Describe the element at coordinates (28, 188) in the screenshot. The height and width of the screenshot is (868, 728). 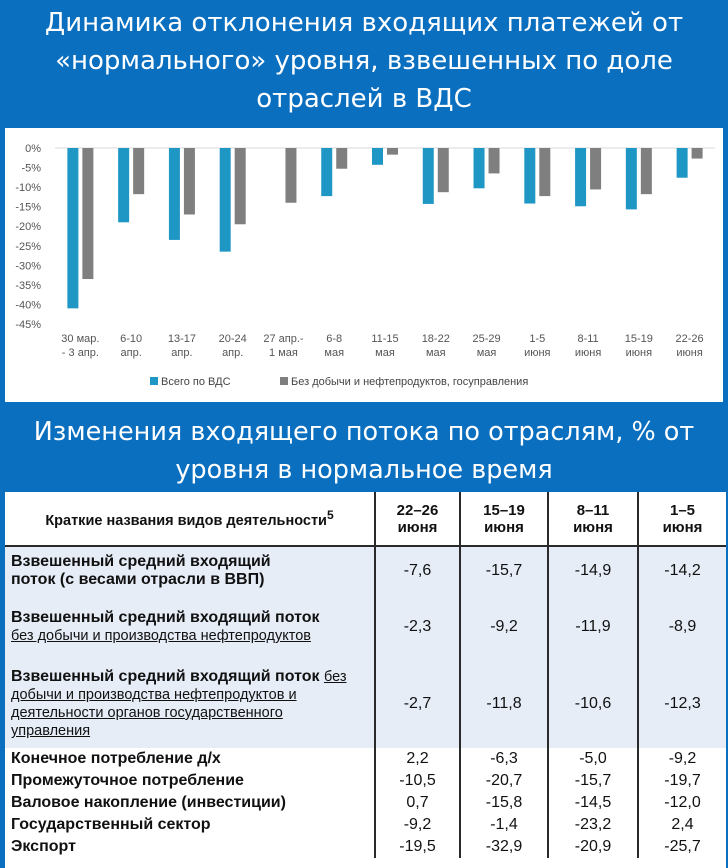
I see `y-tick-label: -10%` at that location.